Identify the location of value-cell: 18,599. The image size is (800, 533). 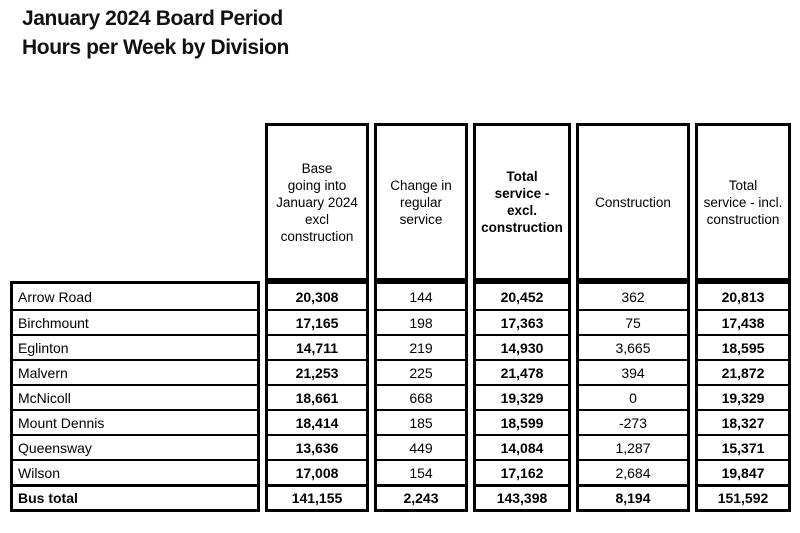
(522, 421).